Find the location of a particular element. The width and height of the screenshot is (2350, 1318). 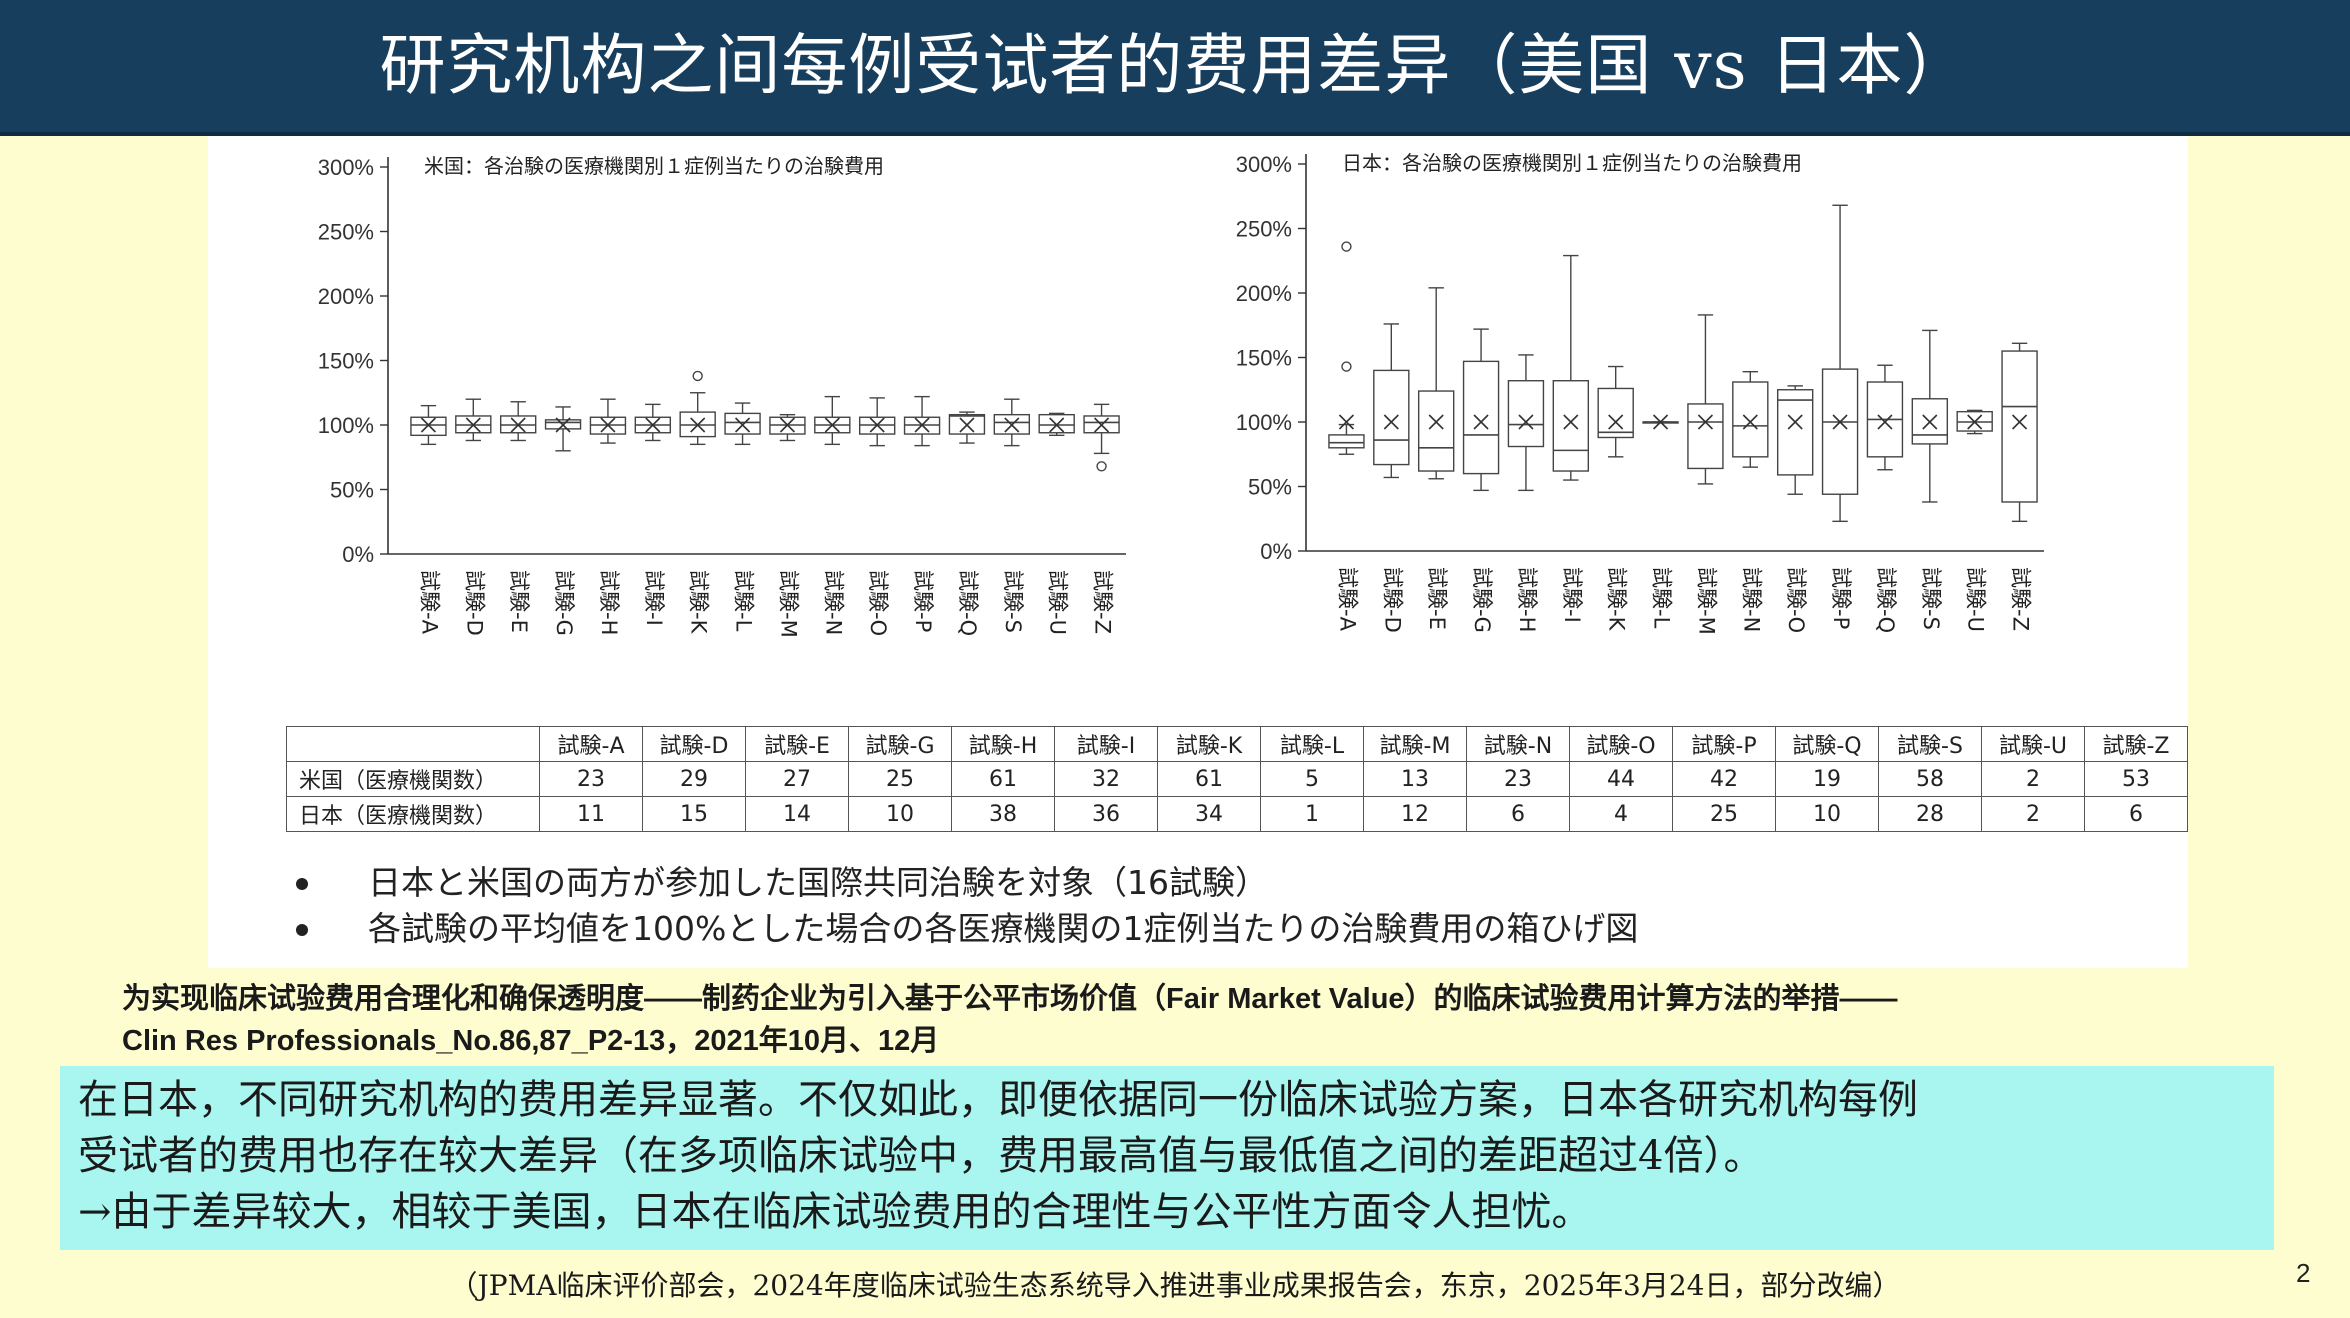

table-header-cell: 試験-U is located at coordinates (2033, 744).